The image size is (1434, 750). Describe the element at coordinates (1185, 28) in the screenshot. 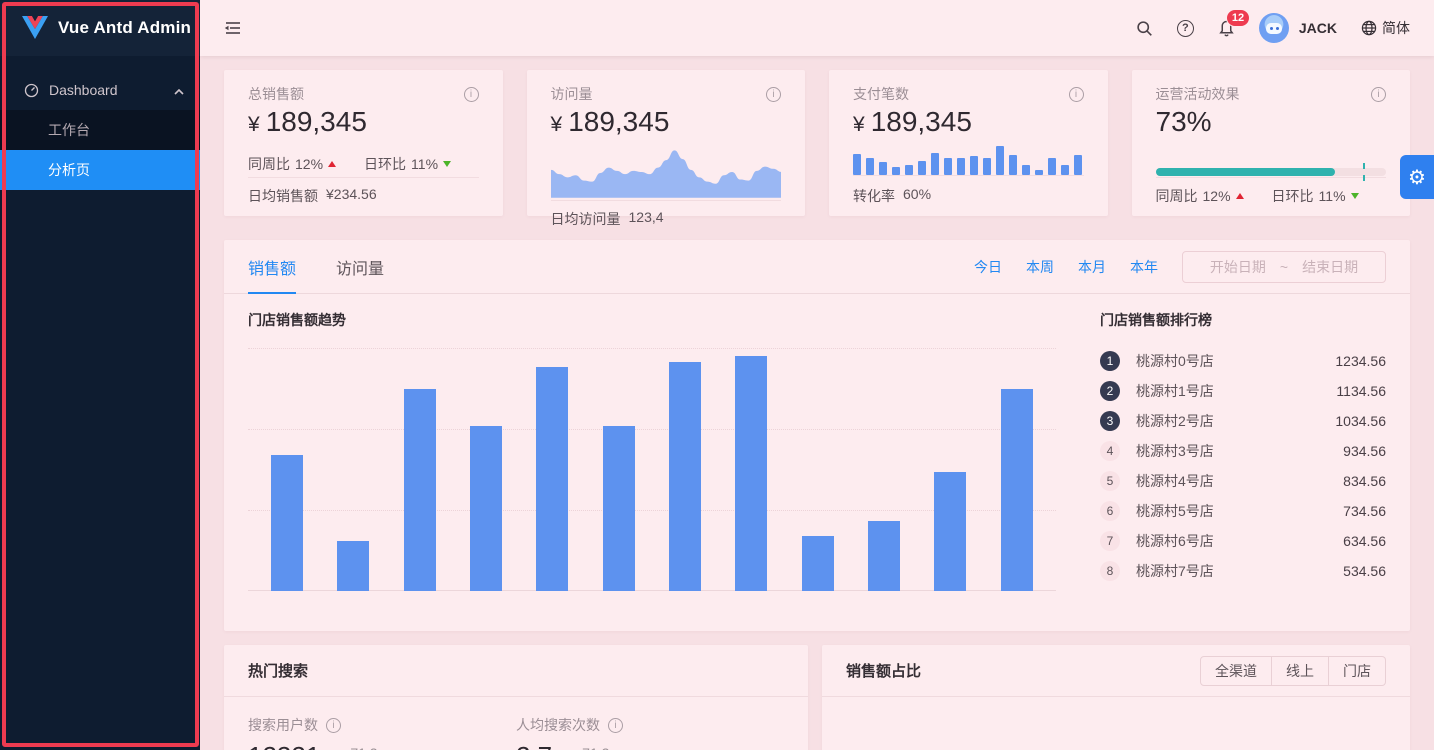

I see `help-icon: ?` at that location.